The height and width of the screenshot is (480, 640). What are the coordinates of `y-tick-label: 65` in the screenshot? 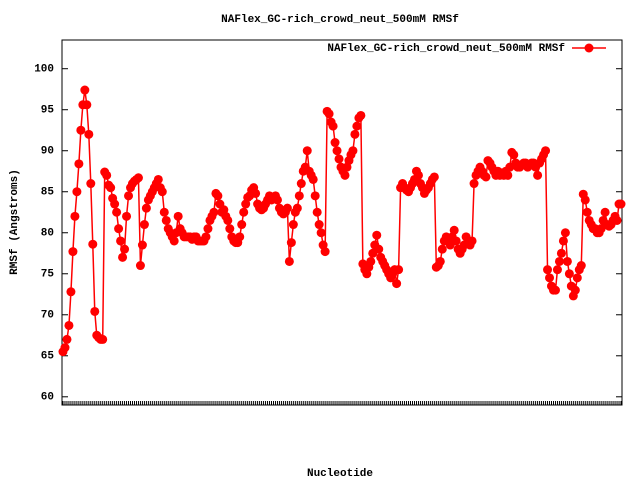 It's located at (48, 357).